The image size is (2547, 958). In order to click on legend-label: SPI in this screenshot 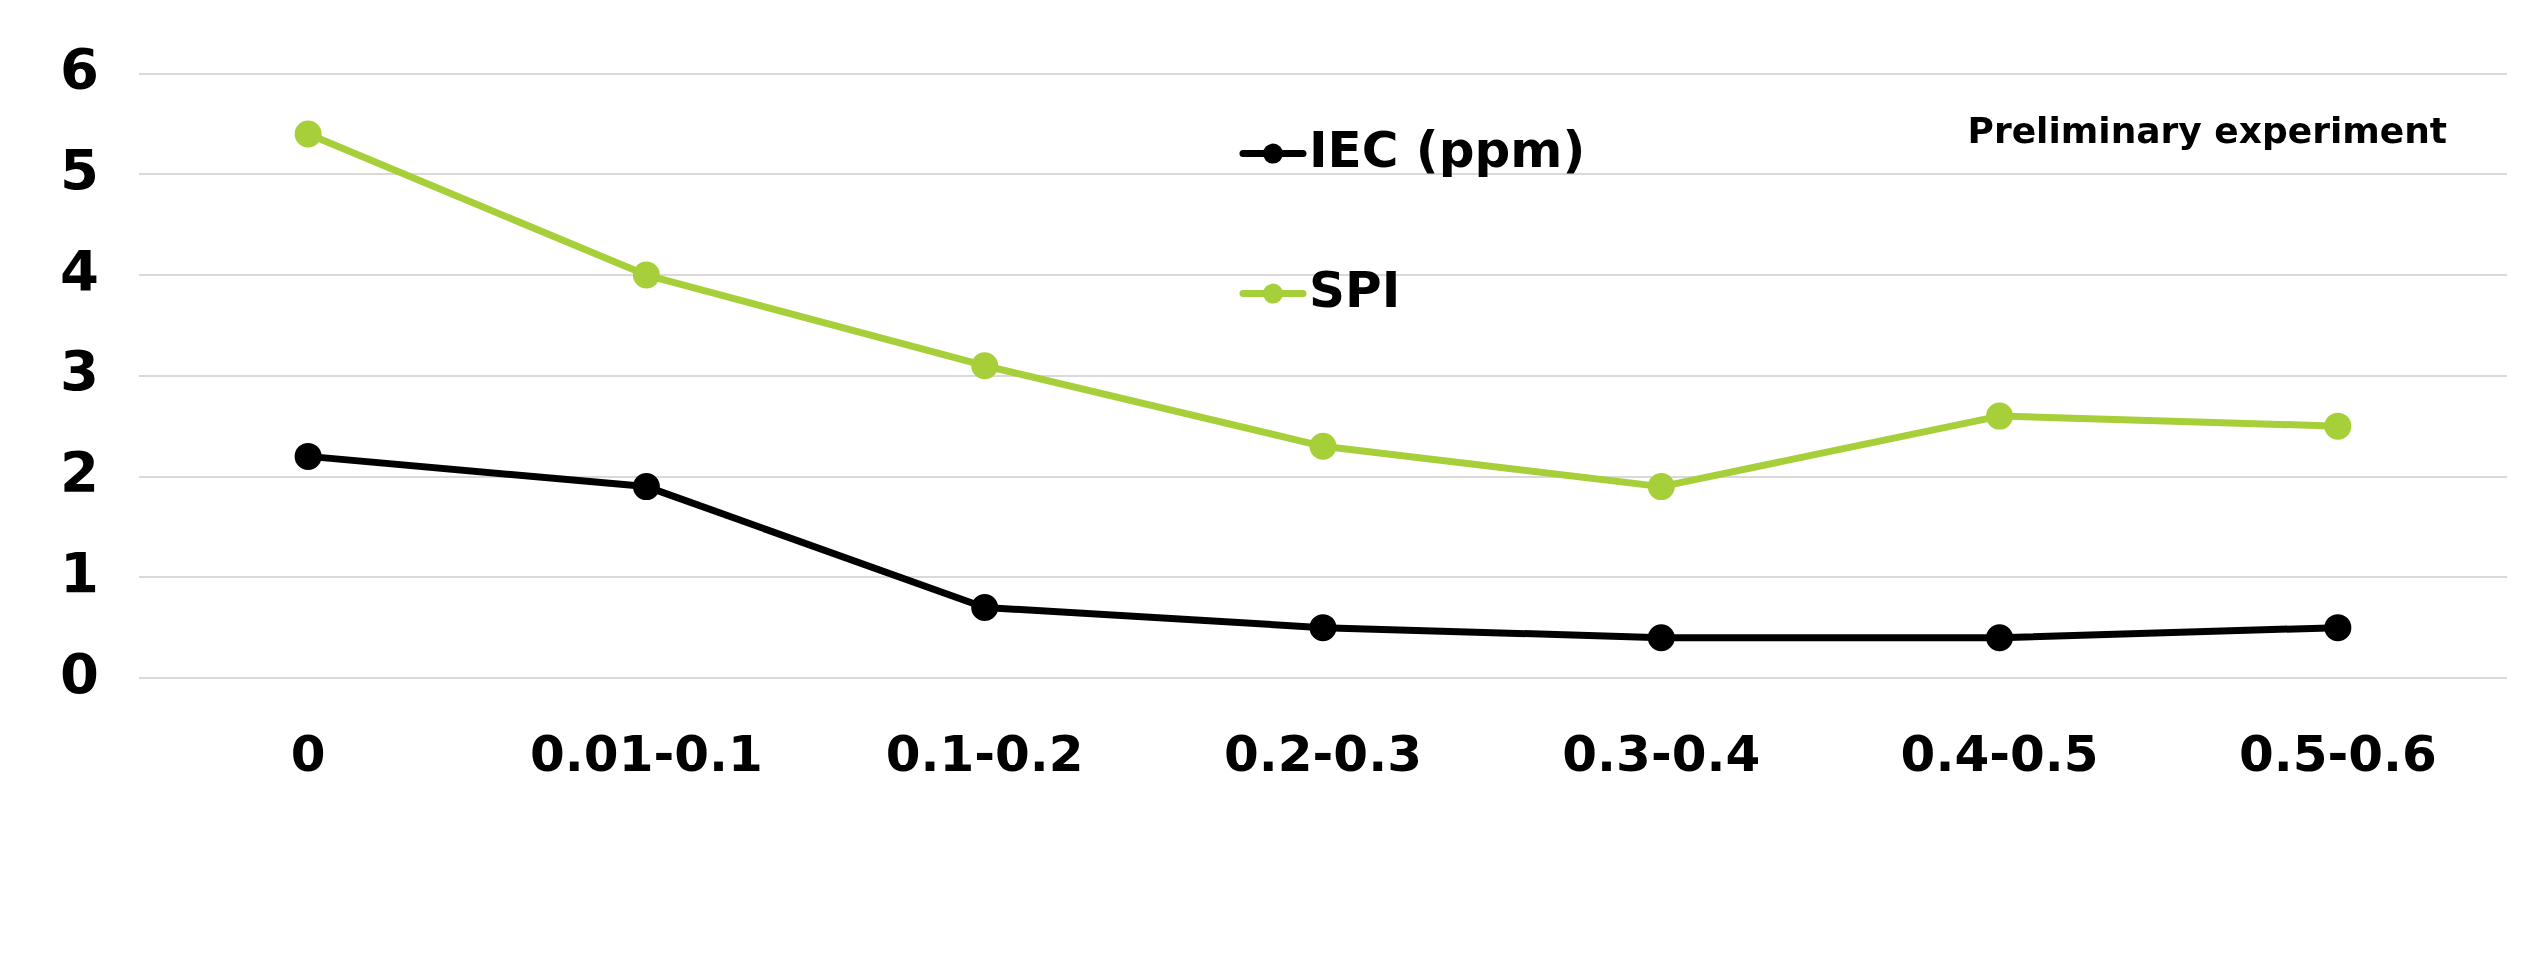, I will do `click(1354, 289)`.